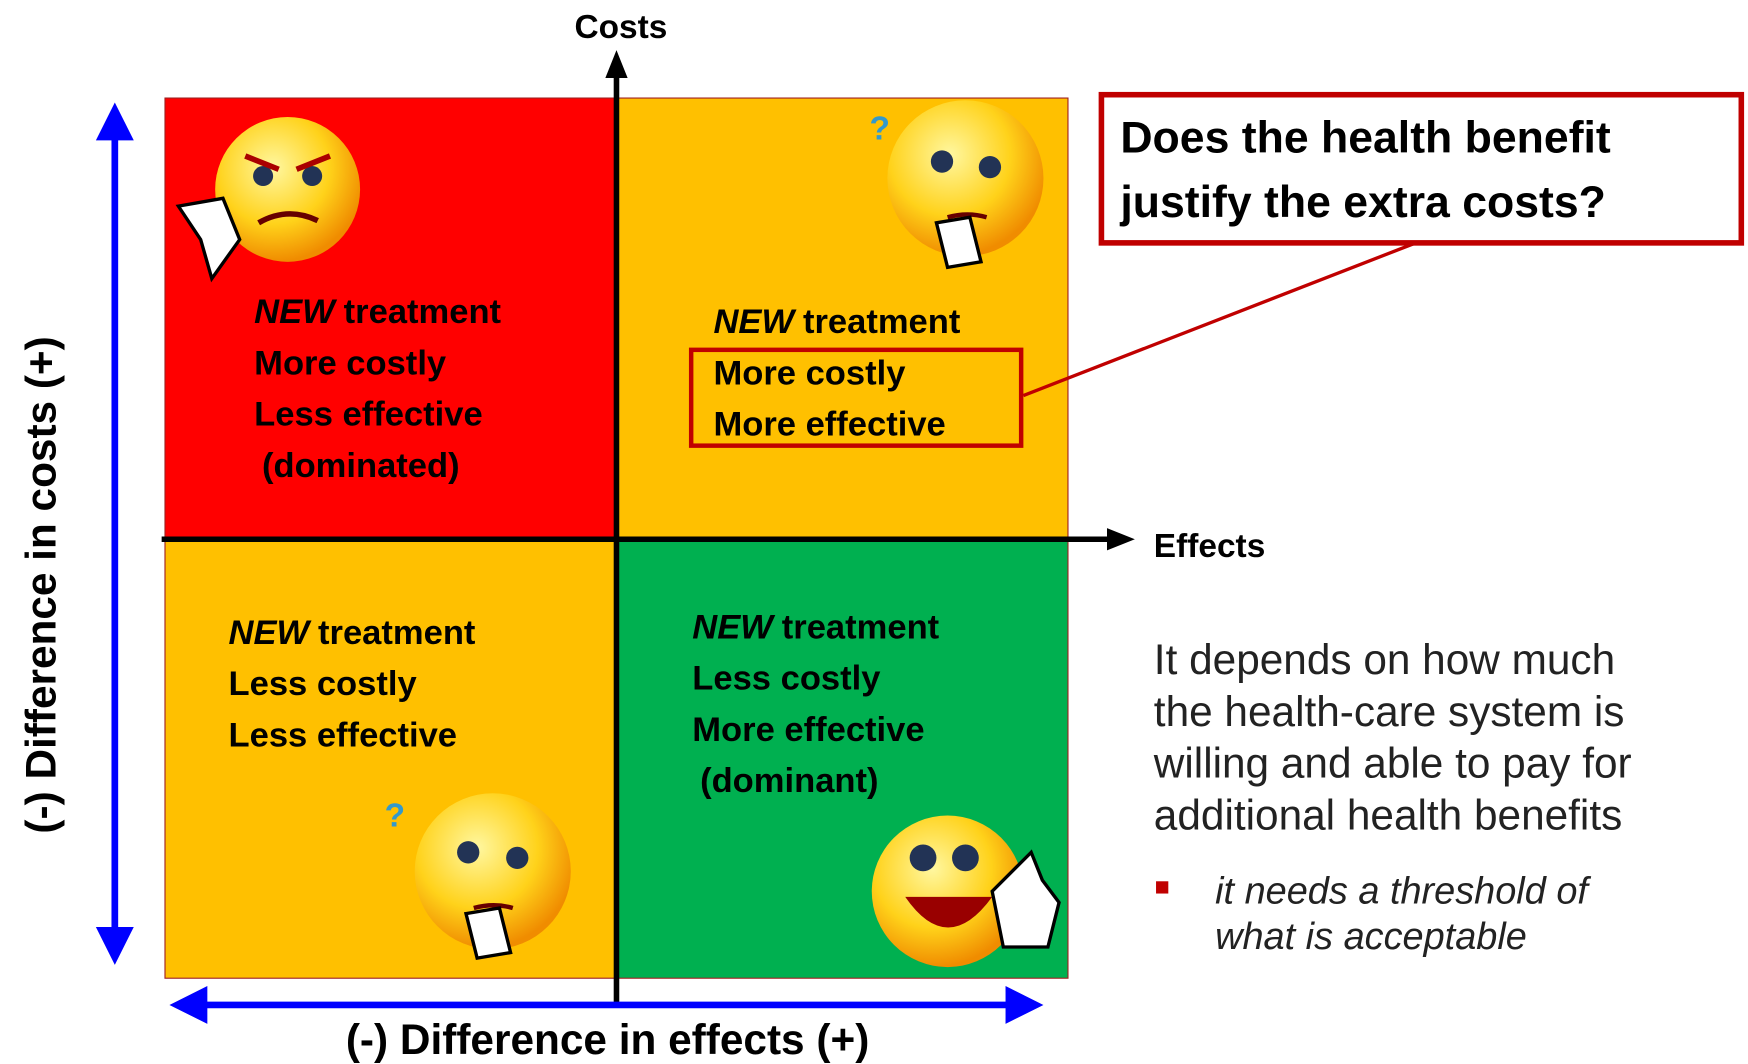 This screenshot has height=1064, width=1748. I want to click on bullet-line: it needs a threshold of, so click(1403, 892).